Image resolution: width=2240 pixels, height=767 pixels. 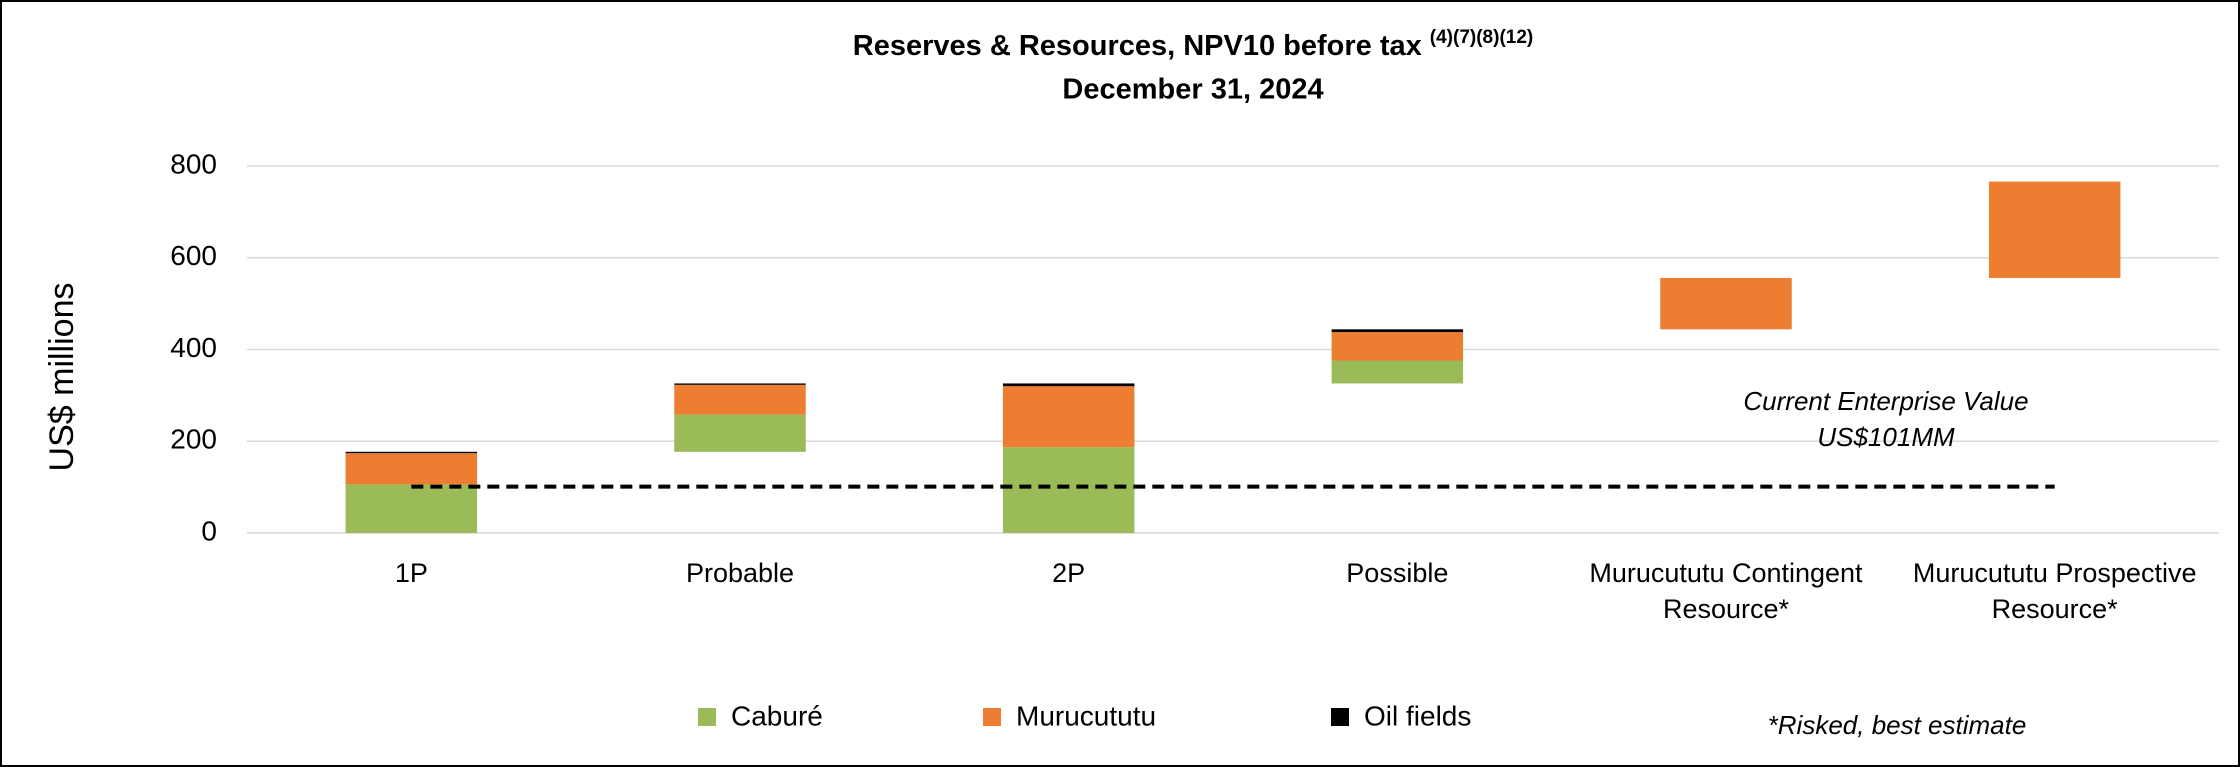 I want to click on x-tick-label: Possible, so click(x=1397, y=573).